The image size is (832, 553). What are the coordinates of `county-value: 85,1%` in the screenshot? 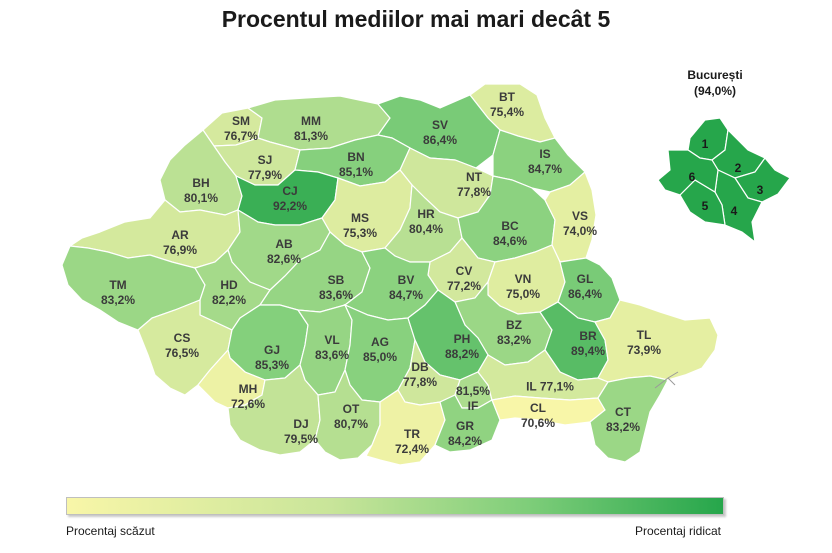 It's located at (356, 172).